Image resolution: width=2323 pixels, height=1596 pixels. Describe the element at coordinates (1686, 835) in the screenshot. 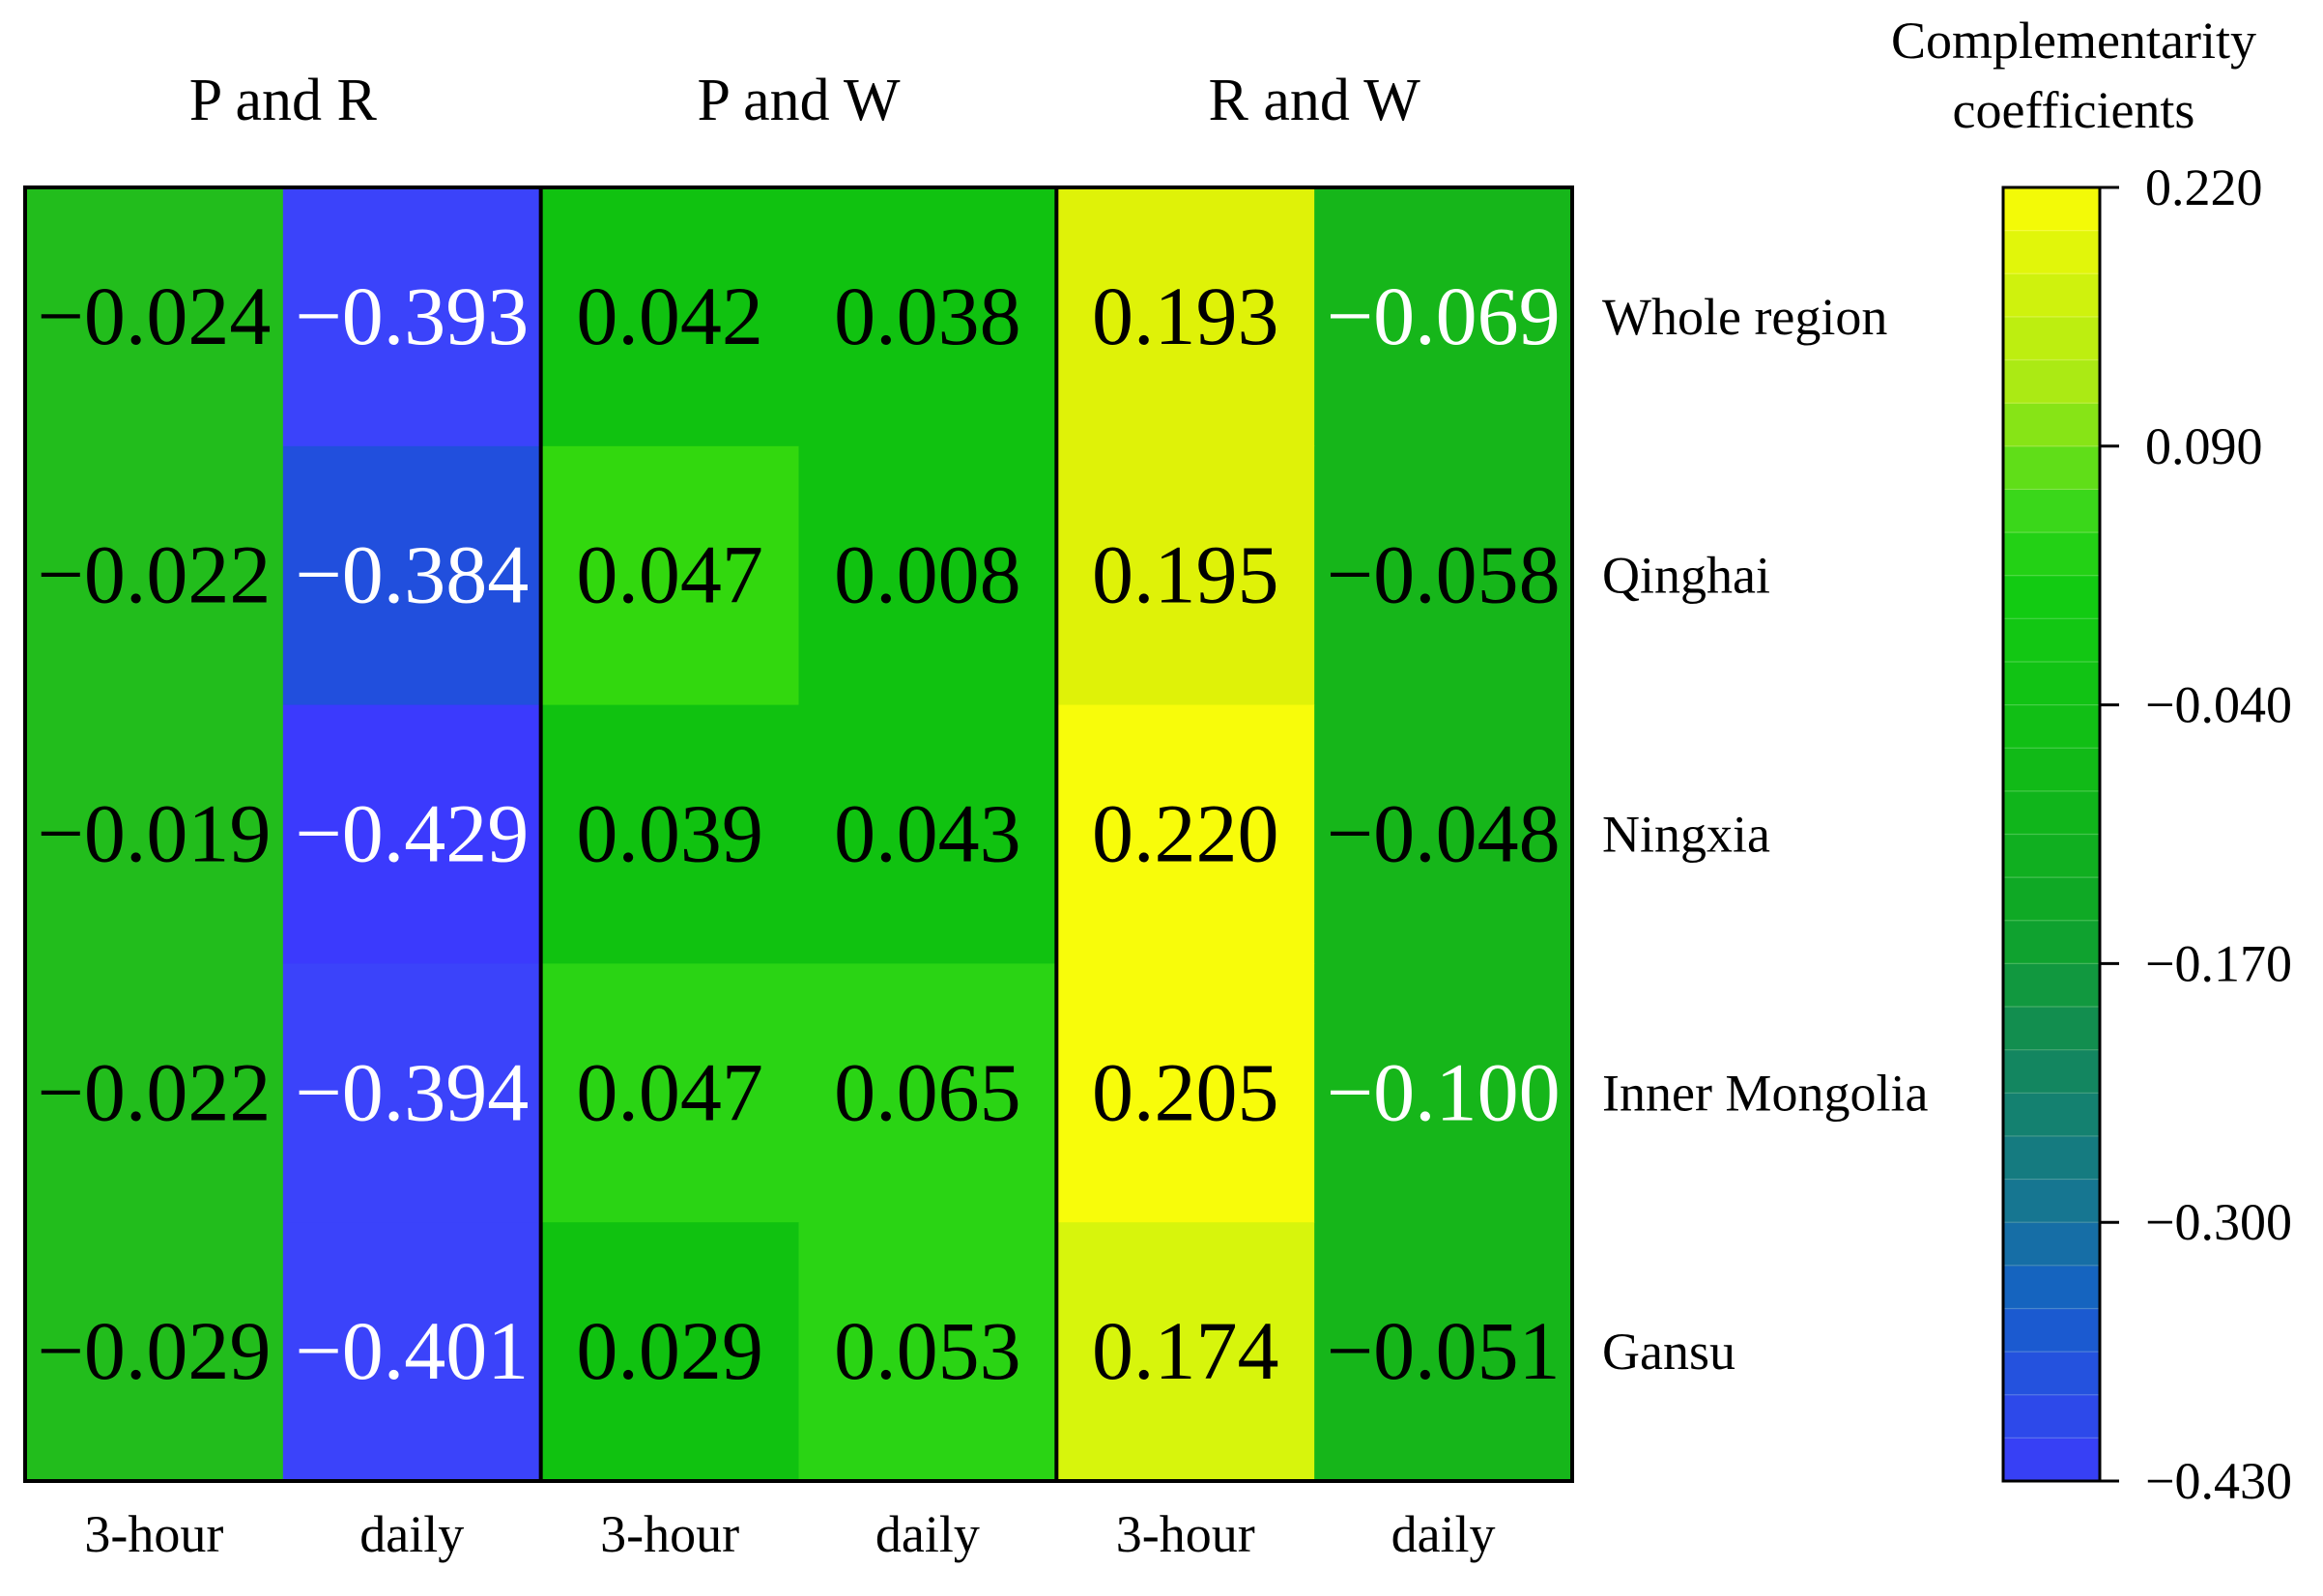

I see `row-label: Ningxia` at that location.